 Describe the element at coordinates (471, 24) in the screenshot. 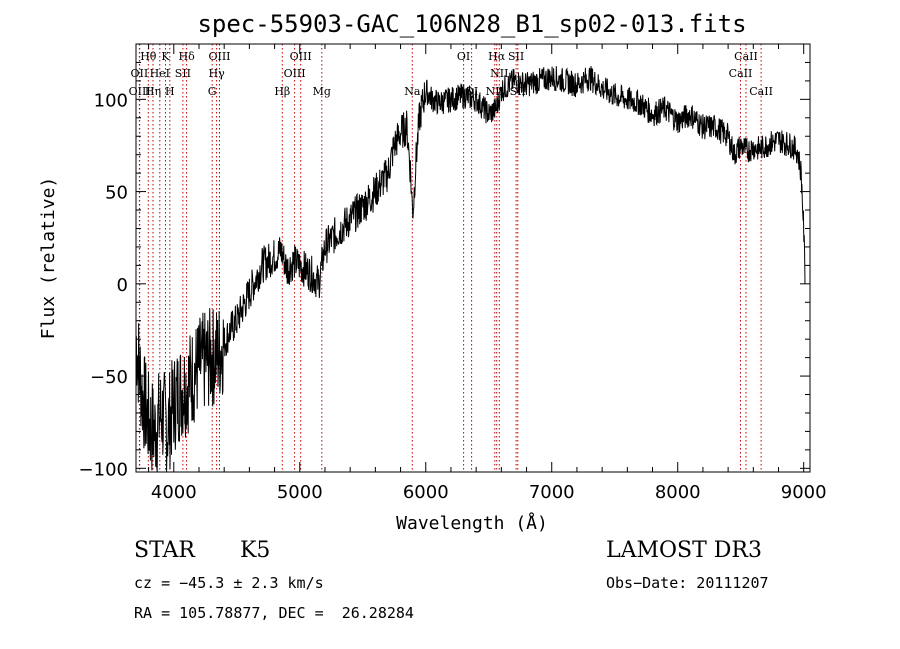

I see `chart-title: spec-55903-GAC_106N28_B1_sp02-013.fits` at that location.